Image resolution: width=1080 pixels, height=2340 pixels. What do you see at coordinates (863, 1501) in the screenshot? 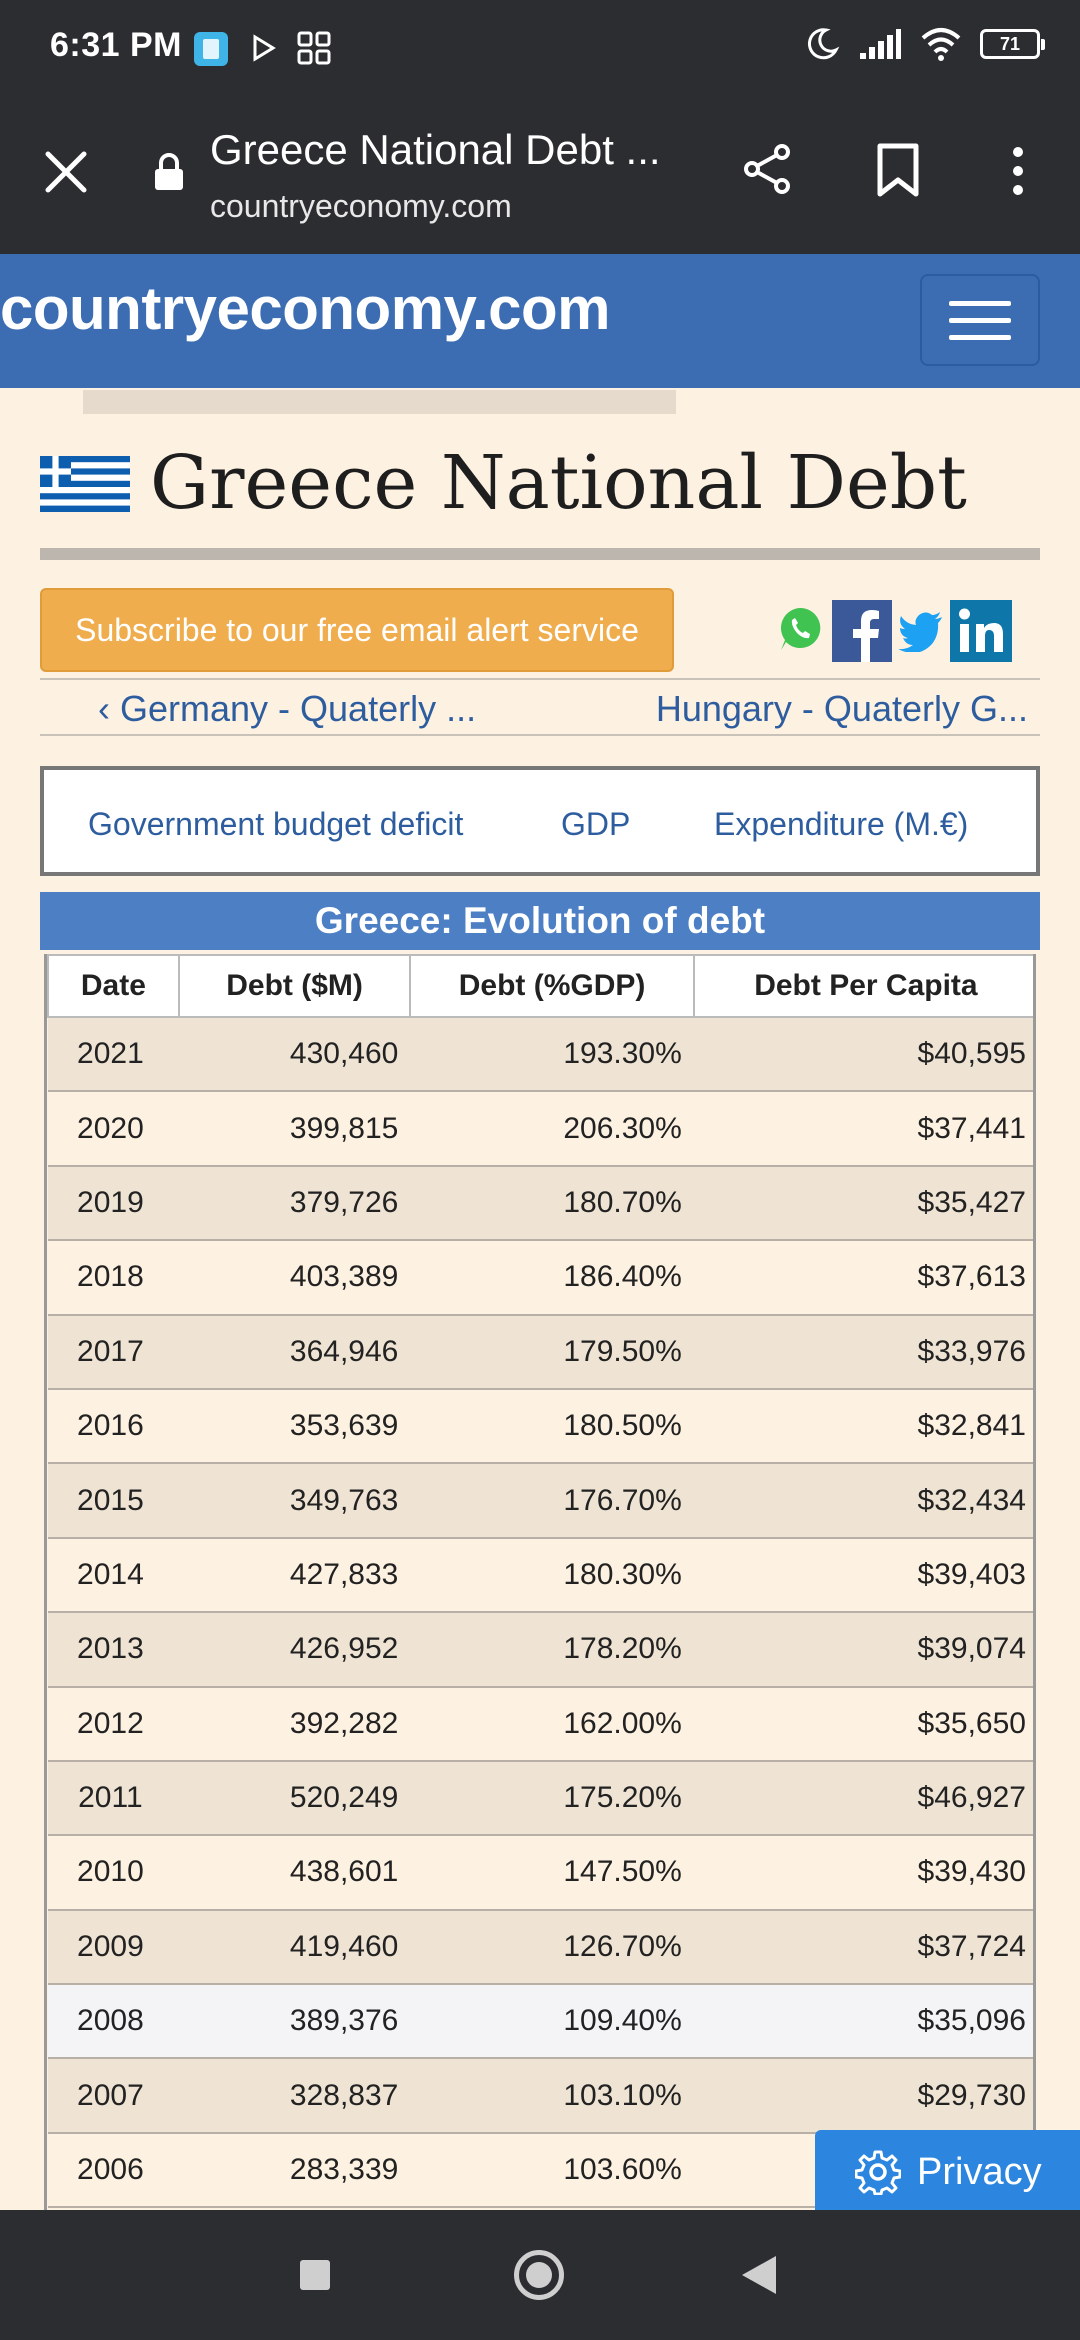
I see `cell-debt-per-capita: $32,434` at bounding box center [863, 1501].